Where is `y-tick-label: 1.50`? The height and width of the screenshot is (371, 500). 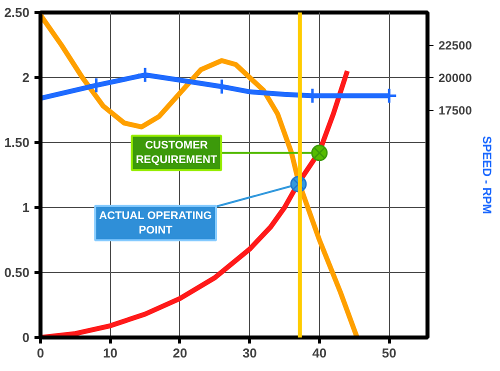 y-tick-label: 1.50 is located at coordinates (17, 142).